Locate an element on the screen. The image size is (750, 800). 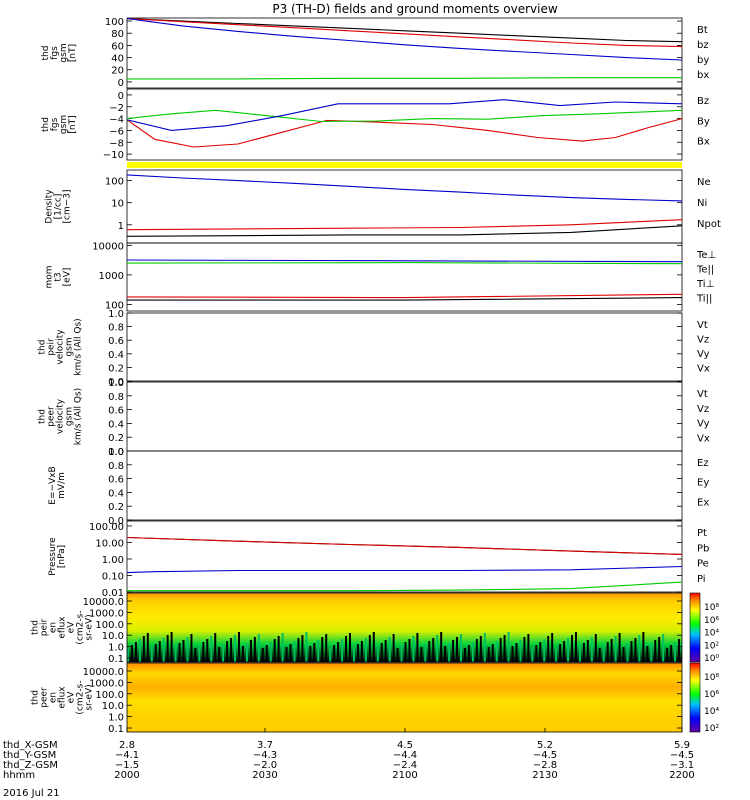
y-tick-label: 0.0 is located at coordinates (116, 382).